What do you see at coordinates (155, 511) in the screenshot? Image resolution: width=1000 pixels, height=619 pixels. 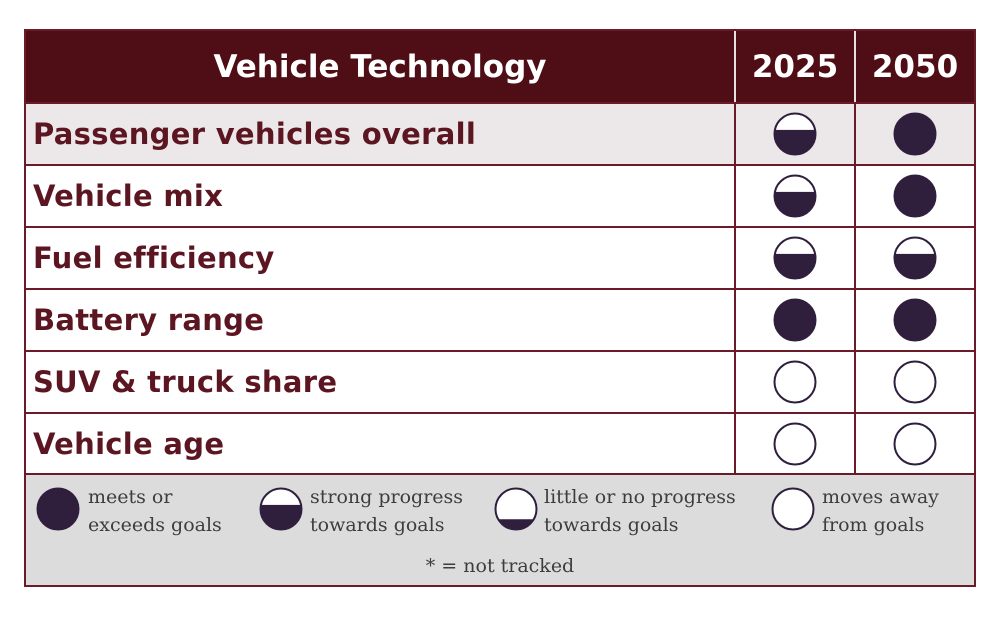 I see `legend-label: meets or exceeds goals` at bounding box center [155, 511].